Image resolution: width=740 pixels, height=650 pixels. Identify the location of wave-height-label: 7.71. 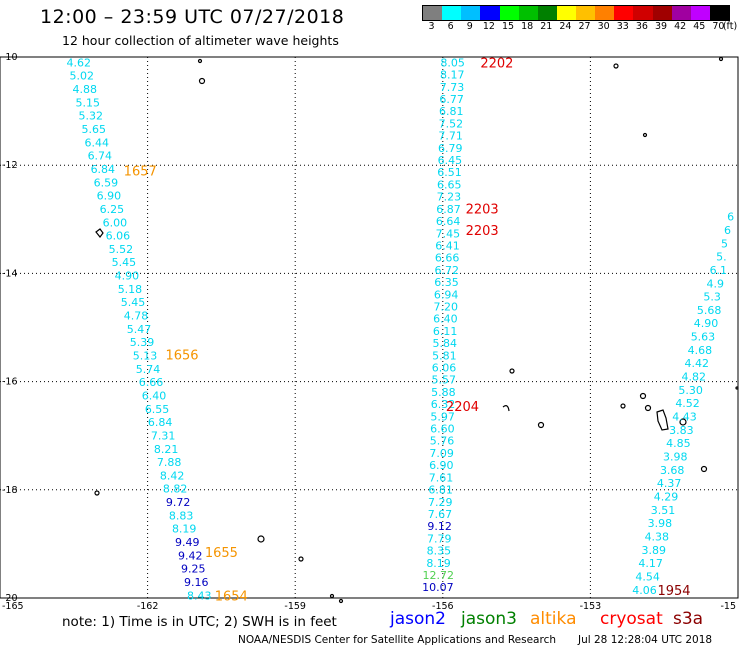
(450, 136).